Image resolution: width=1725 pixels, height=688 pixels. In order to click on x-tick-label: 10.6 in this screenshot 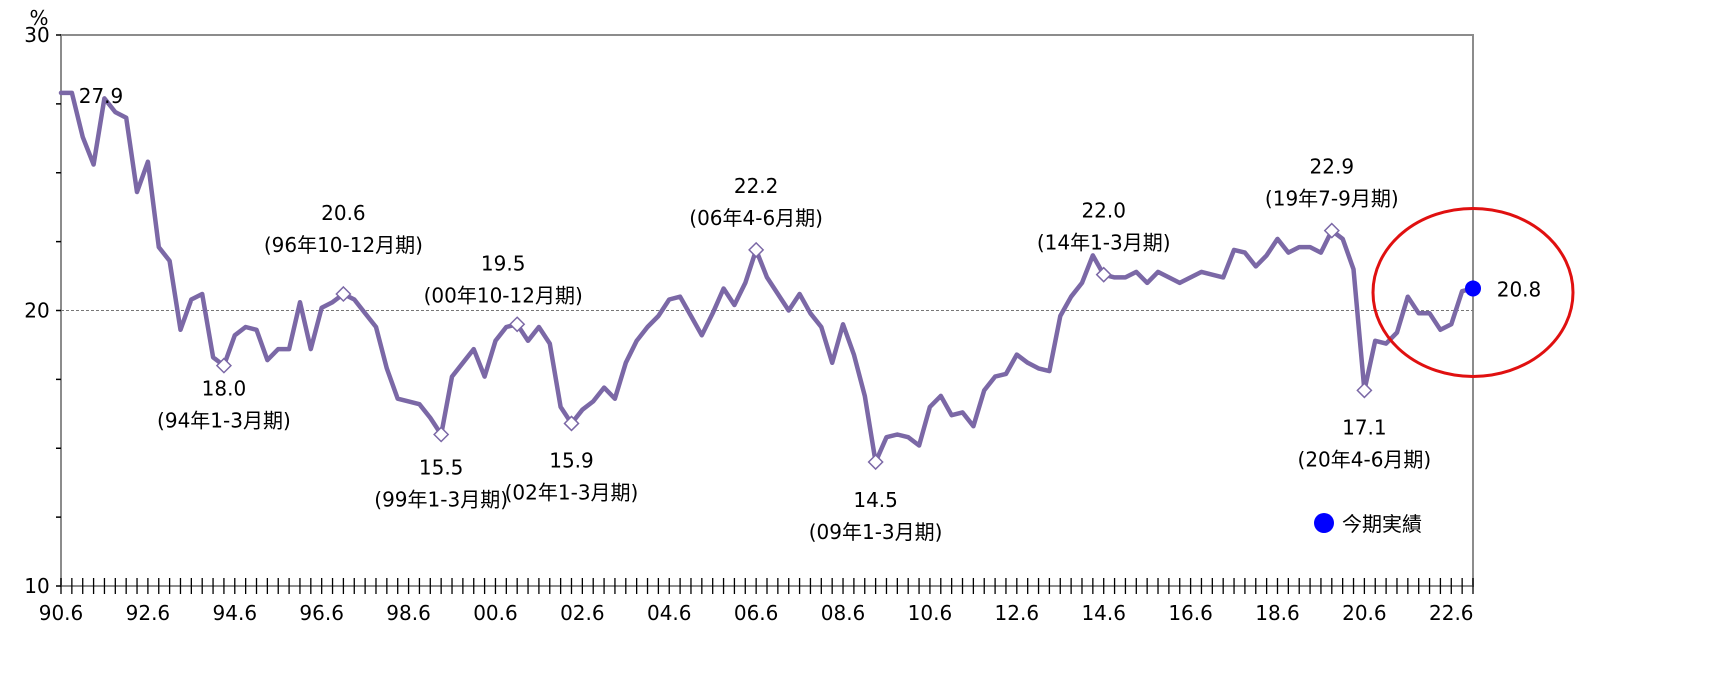, I will do `click(930, 613)`.